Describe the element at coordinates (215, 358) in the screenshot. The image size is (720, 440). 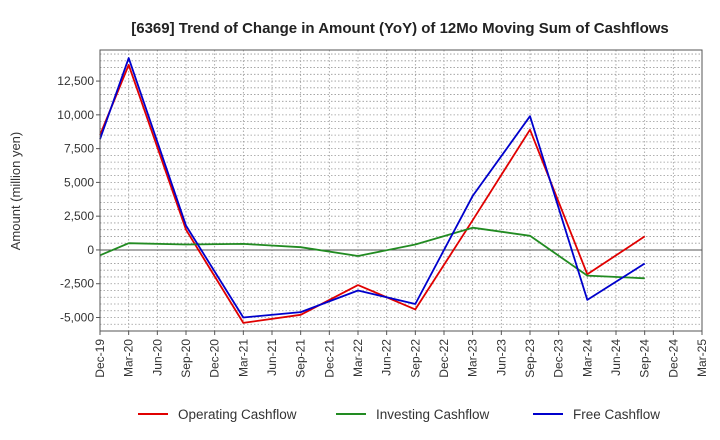
I see `x-tick-label: Dec-20` at that location.